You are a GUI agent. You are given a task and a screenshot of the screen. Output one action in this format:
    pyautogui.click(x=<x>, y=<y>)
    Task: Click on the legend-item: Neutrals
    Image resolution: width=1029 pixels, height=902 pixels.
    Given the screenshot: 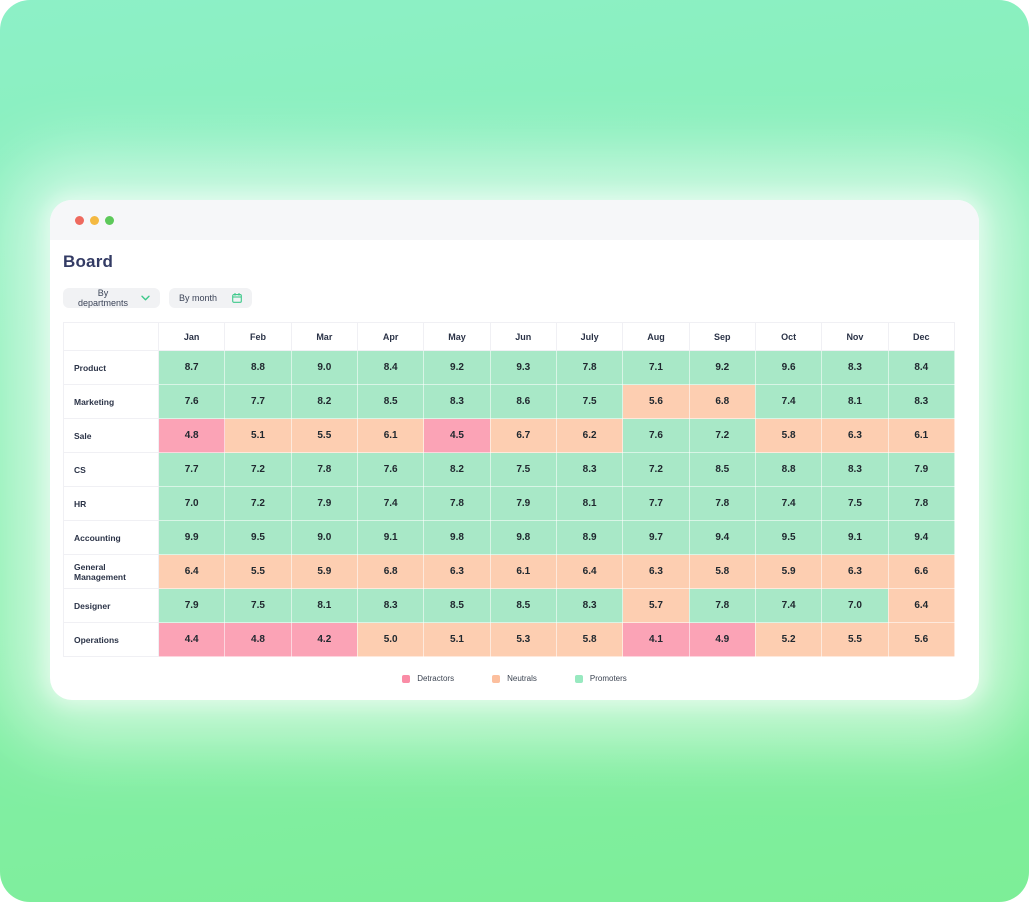 What is the action you would take?
    pyautogui.click(x=514, y=678)
    